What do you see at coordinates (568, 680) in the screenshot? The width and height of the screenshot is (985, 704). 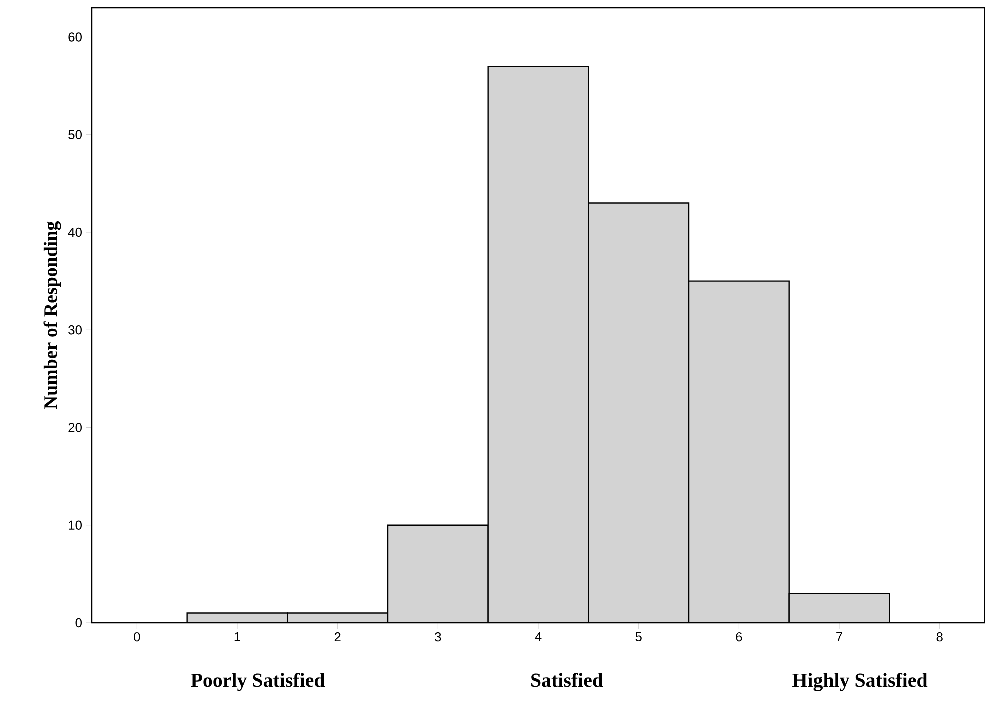 I see `text: Satisfied` at bounding box center [568, 680].